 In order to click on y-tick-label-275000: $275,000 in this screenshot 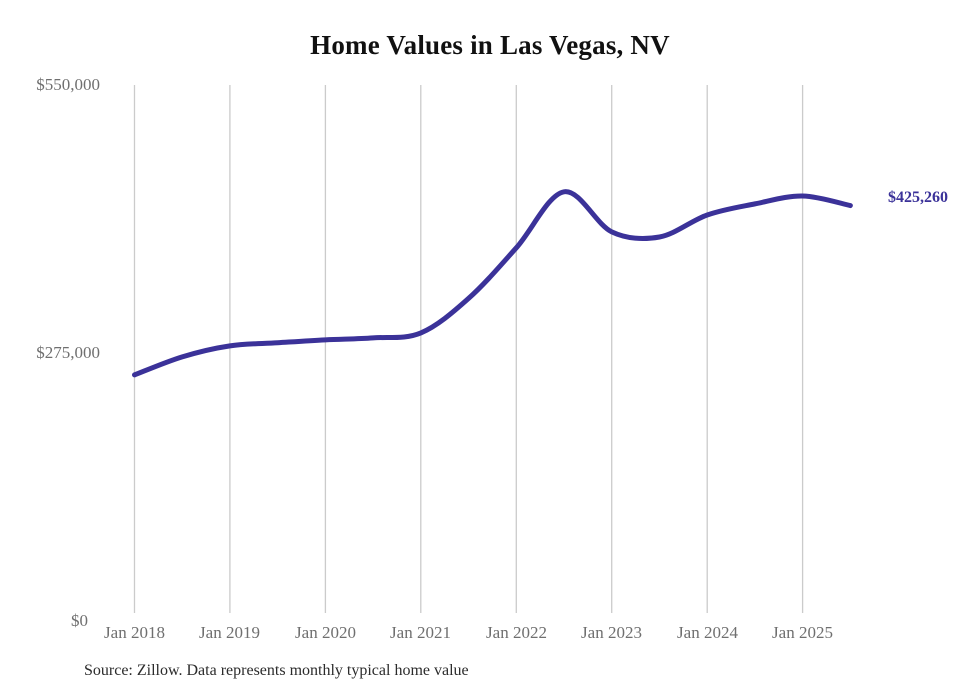, I will do `click(68, 352)`.